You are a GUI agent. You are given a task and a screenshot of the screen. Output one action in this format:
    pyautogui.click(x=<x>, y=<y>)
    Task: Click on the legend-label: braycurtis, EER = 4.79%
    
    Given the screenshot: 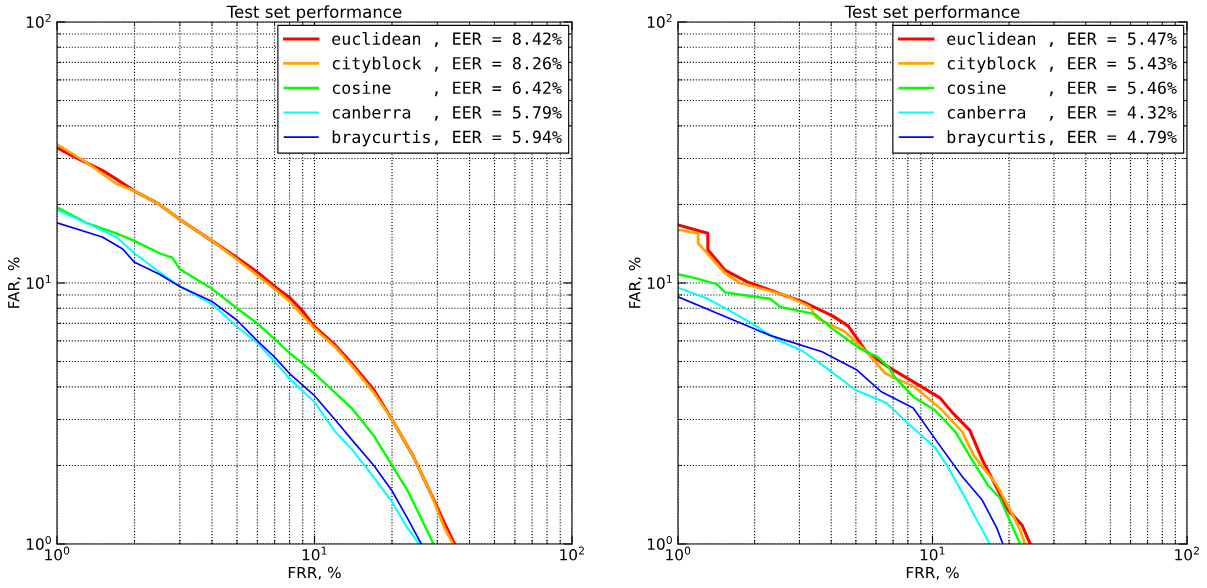 What is the action you would take?
    pyautogui.click(x=1062, y=138)
    